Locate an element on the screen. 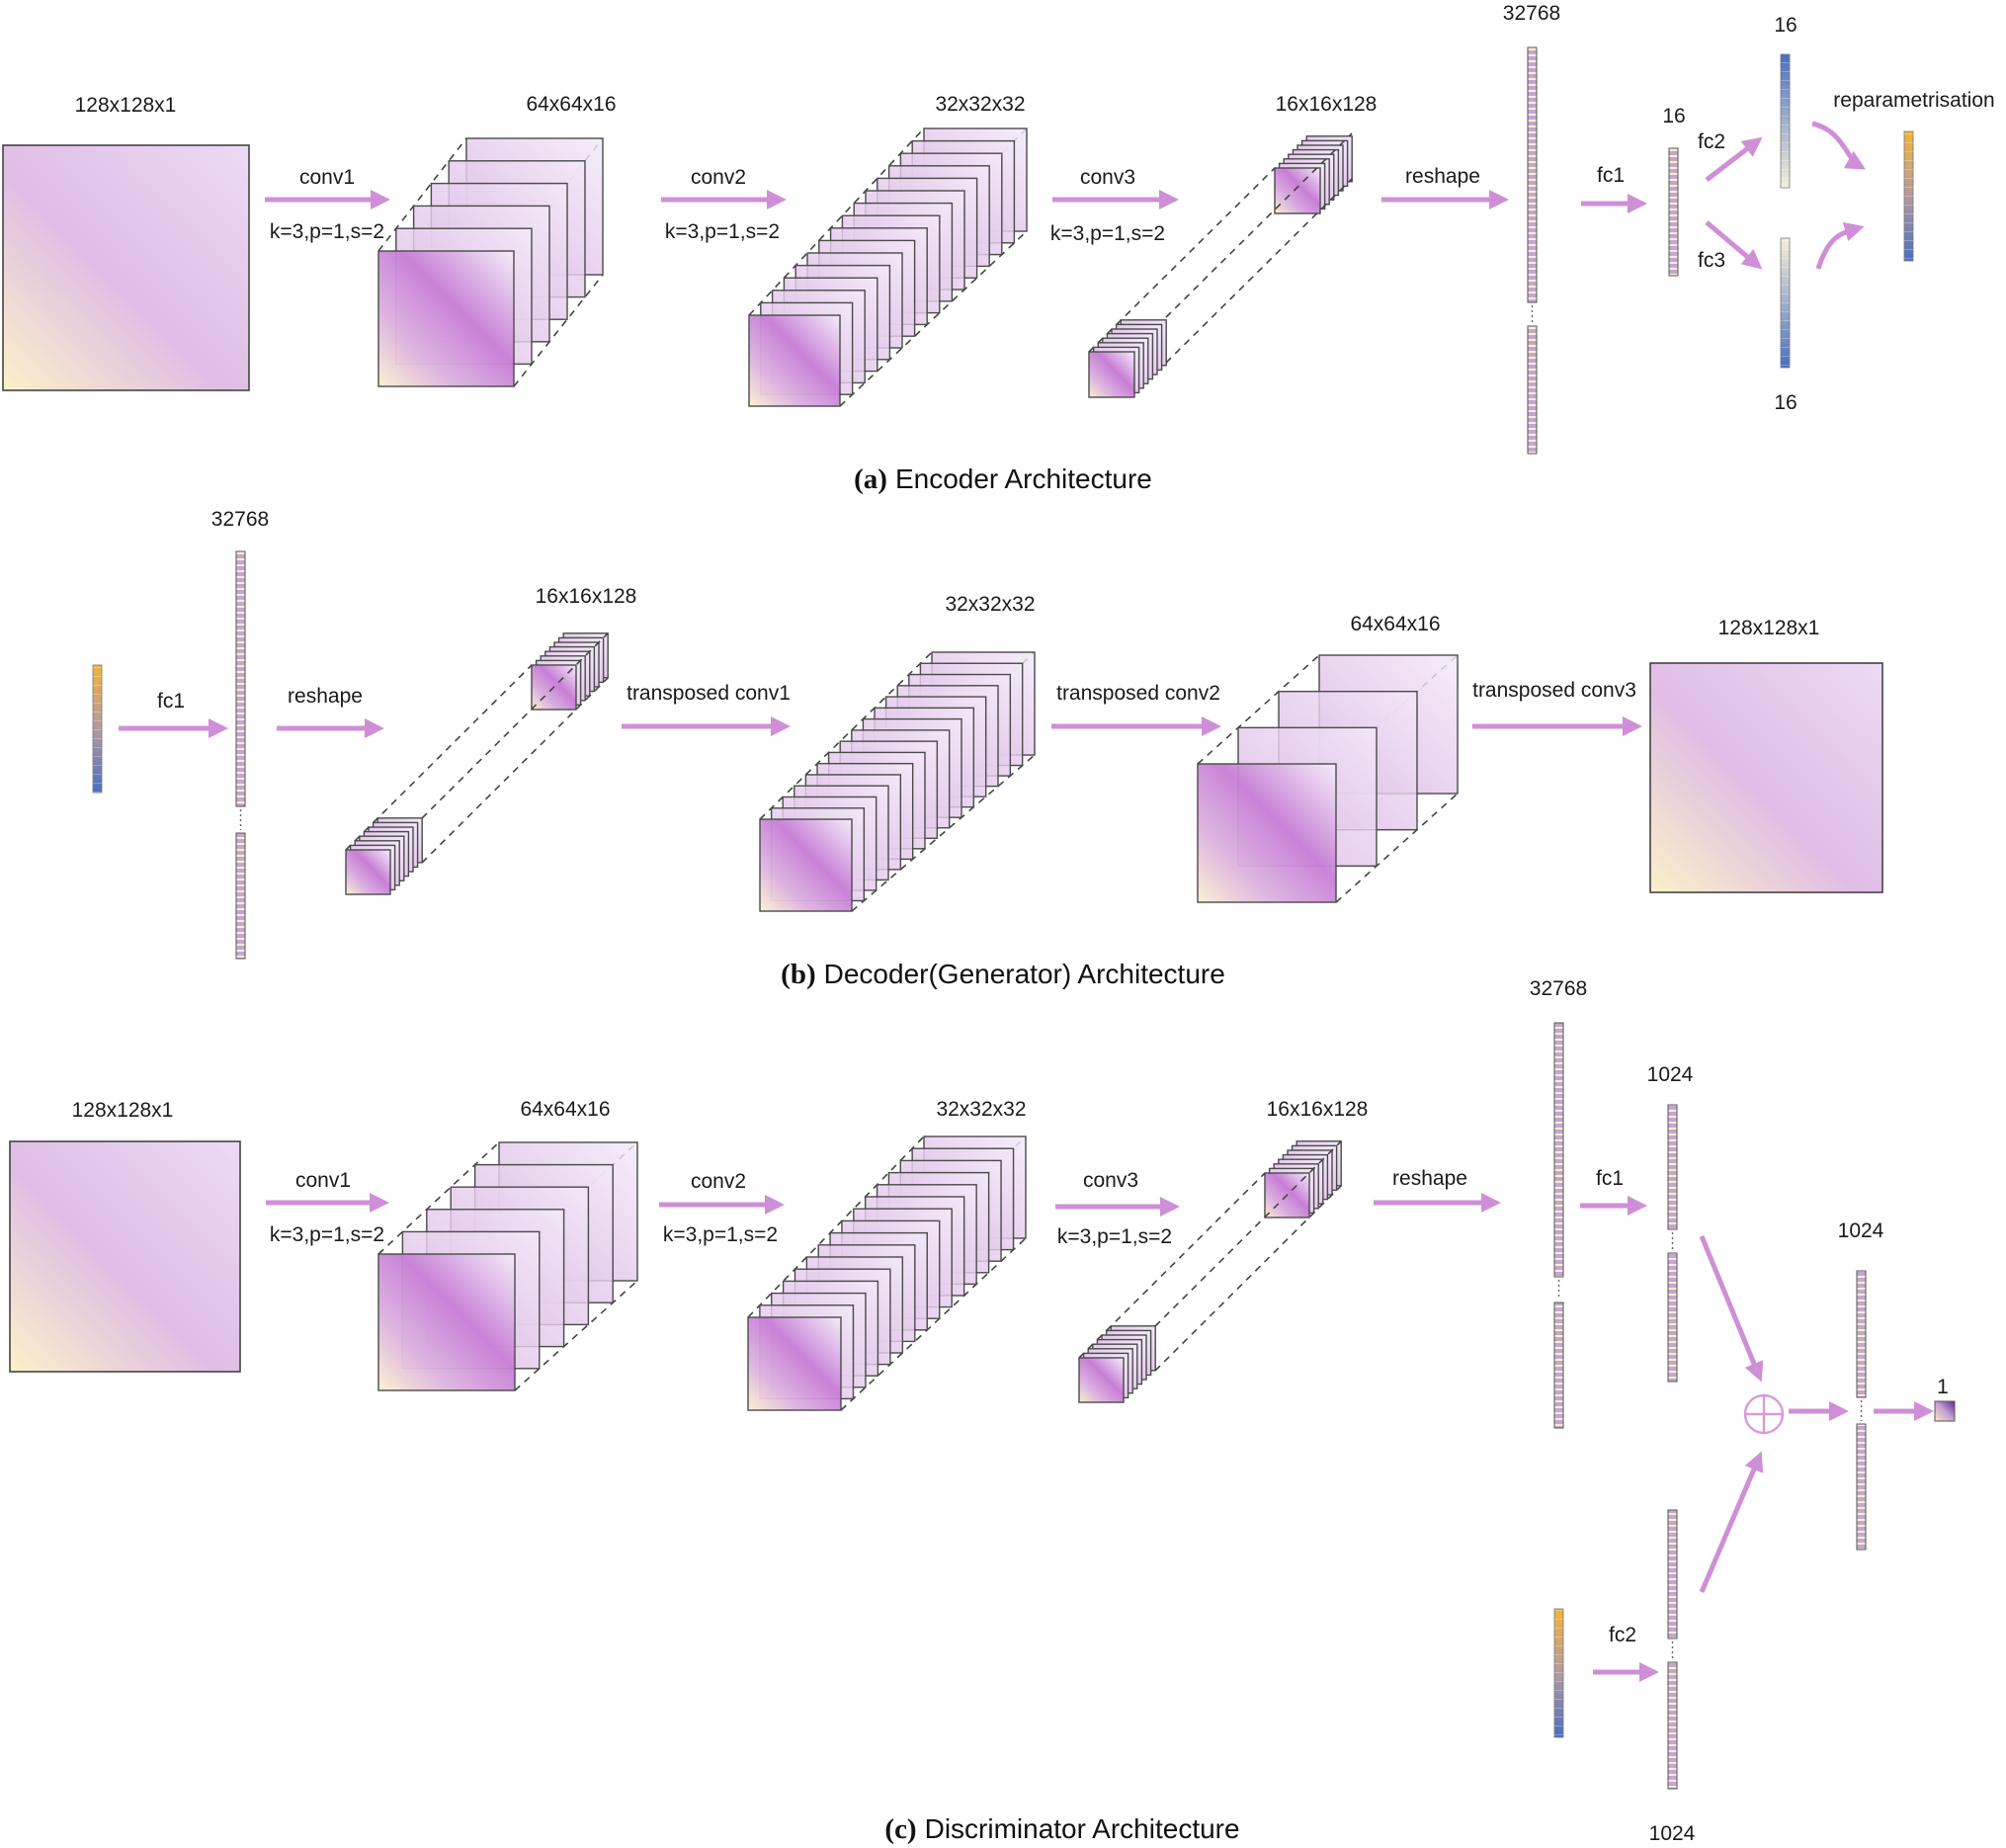 Image resolution: width=2006 pixels, height=1848 pixels. dec-latent-vector is located at coordinates (97, 729).